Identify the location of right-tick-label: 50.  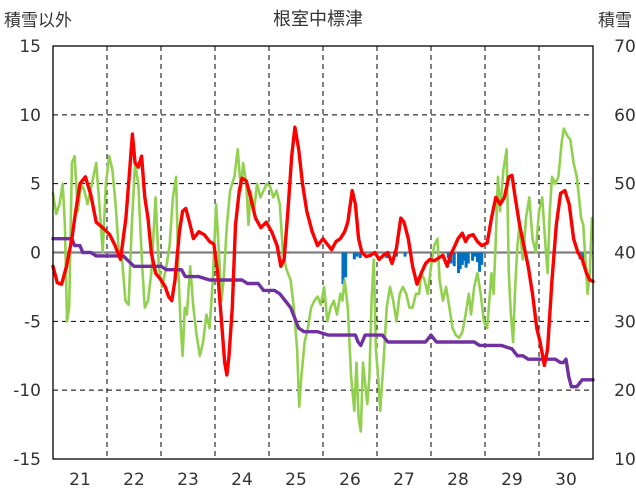
(625, 185).